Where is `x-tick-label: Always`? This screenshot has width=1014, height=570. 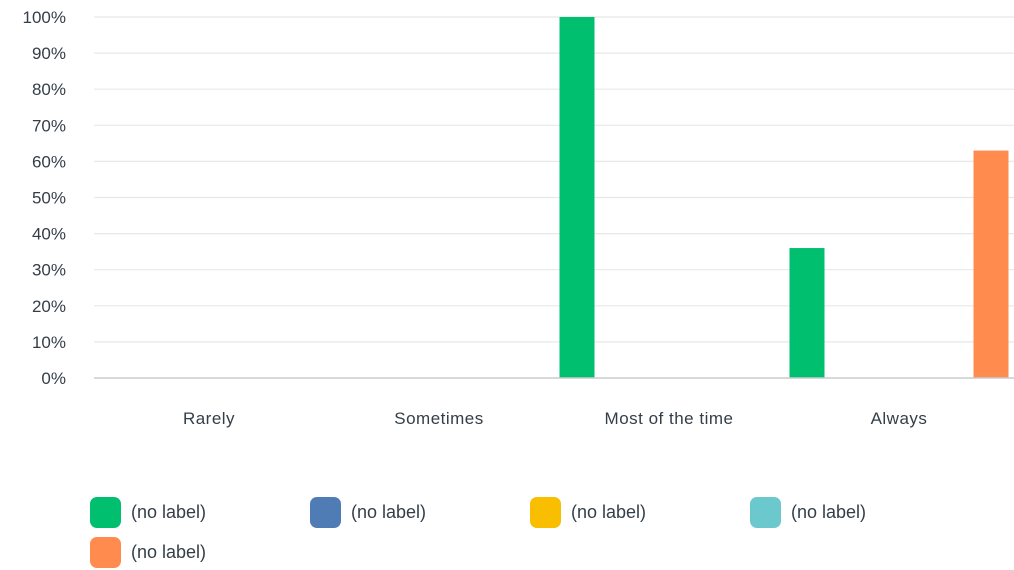 x-tick-label: Always is located at coordinates (899, 418).